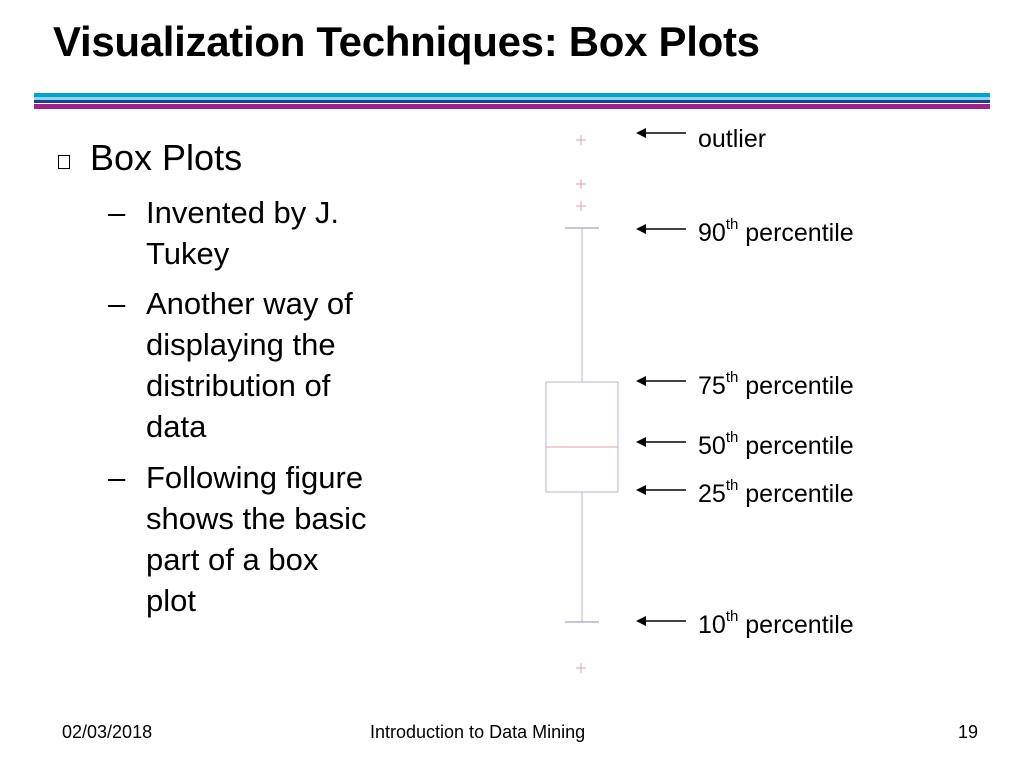 The width and height of the screenshot is (1024, 768). I want to click on dash-3: –, so click(117, 477).